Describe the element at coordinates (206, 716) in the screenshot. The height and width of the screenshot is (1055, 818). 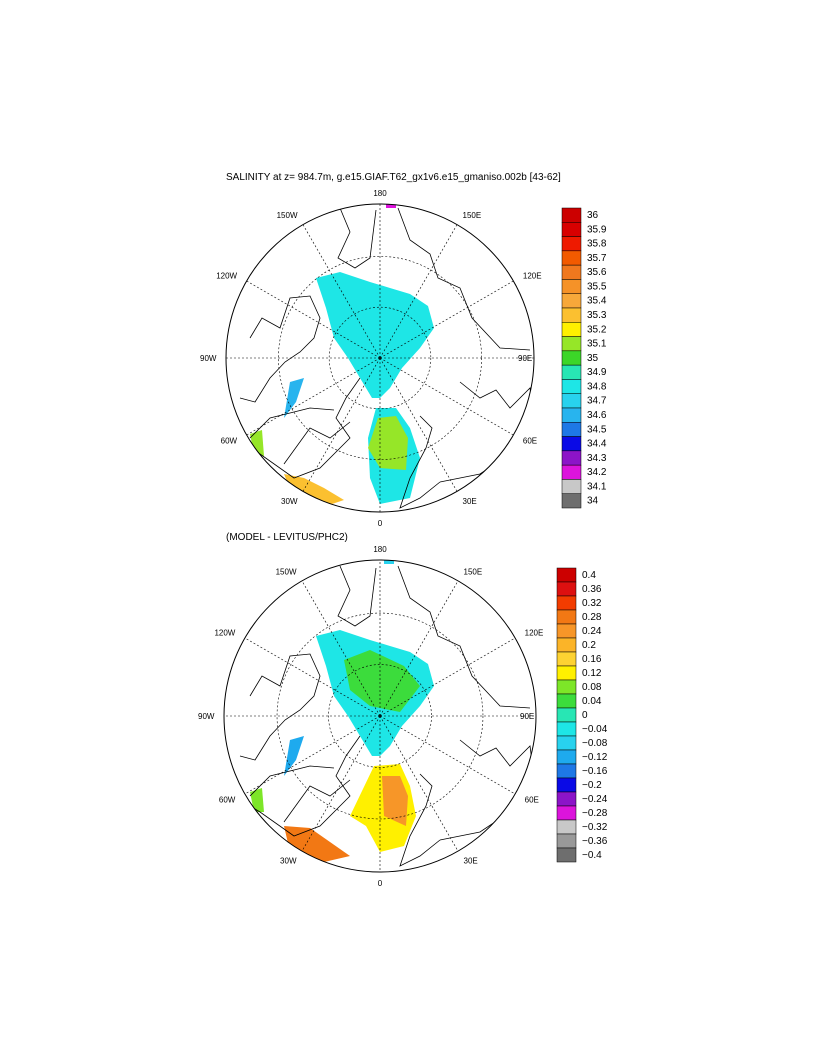
I see `lon-label-90W: 90W` at that location.